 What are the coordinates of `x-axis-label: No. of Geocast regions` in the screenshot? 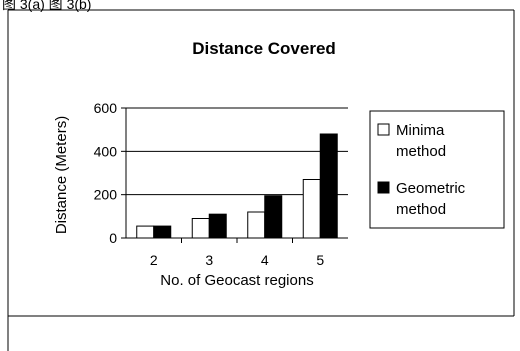 It's located at (236, 280).